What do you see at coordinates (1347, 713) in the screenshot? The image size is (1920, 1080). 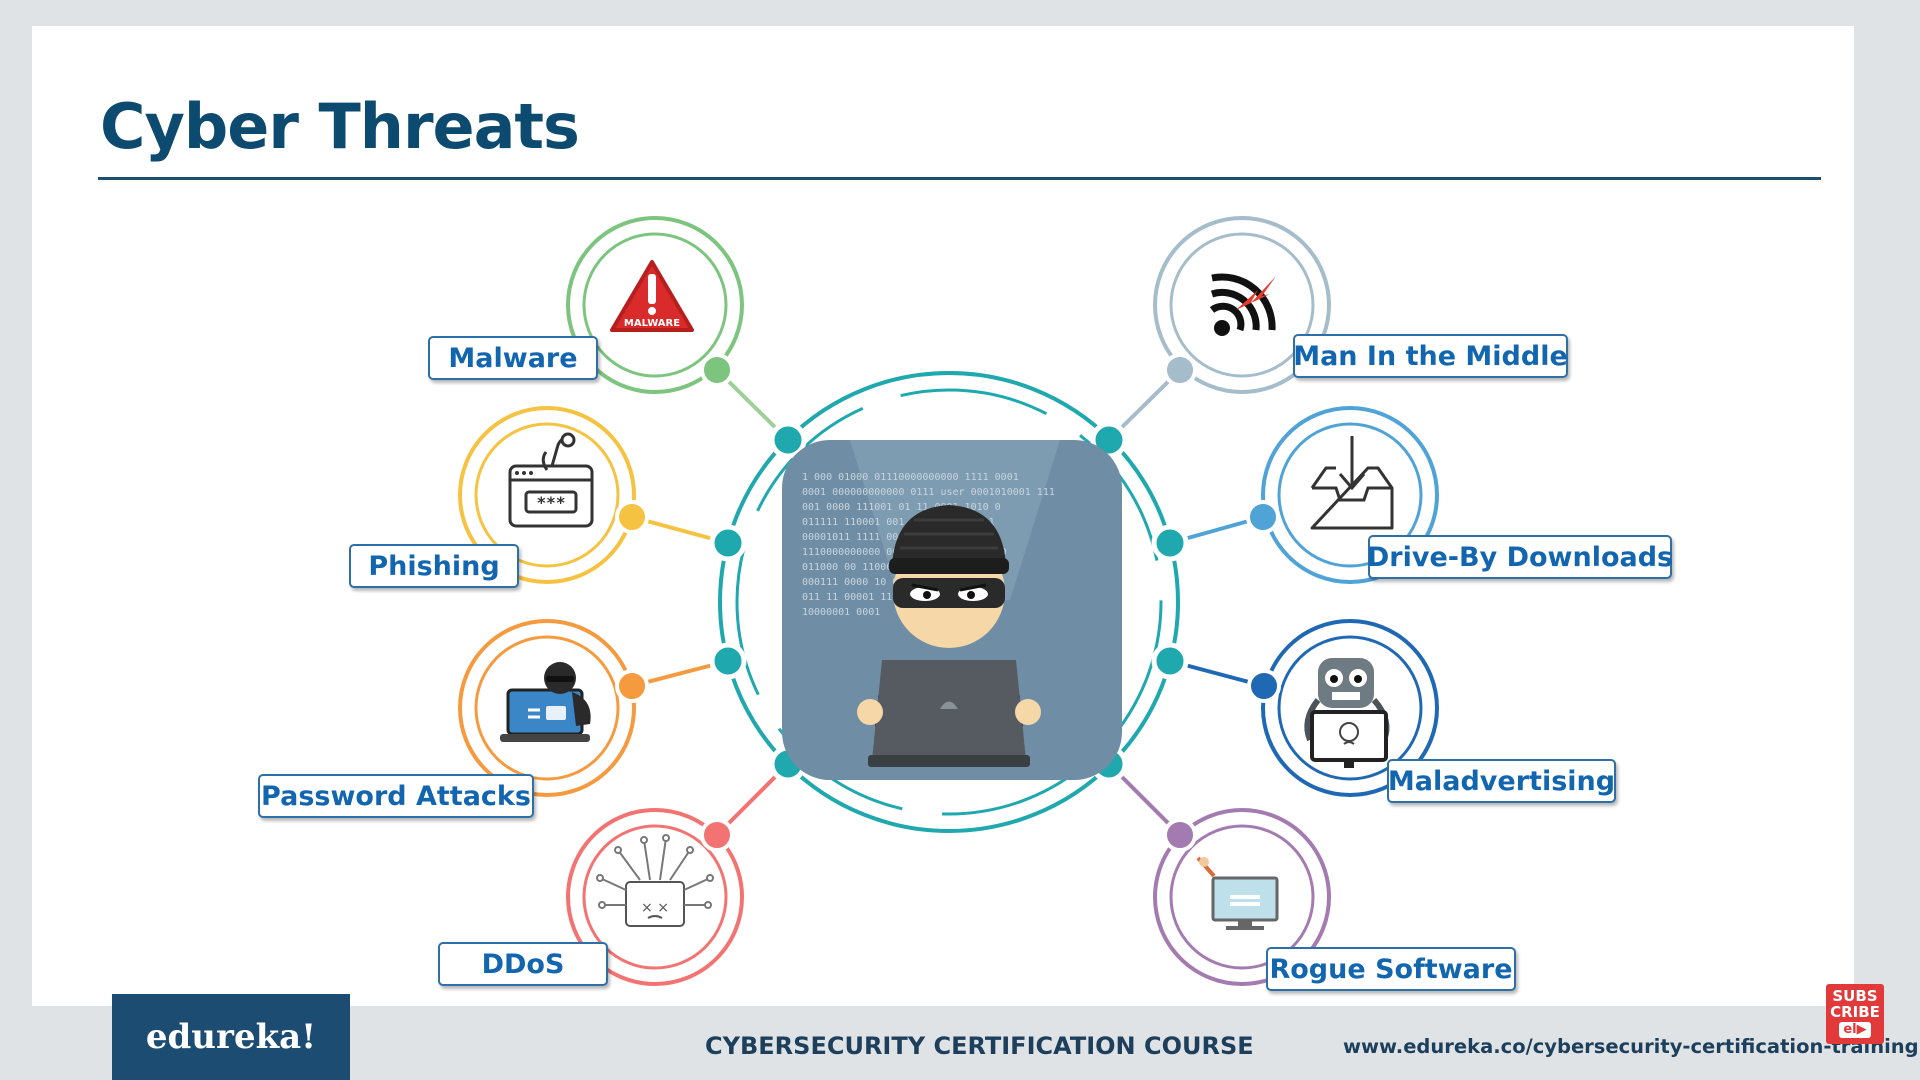 I see `malicious-ad-robot-icon` at bounding box center [1347, 713].